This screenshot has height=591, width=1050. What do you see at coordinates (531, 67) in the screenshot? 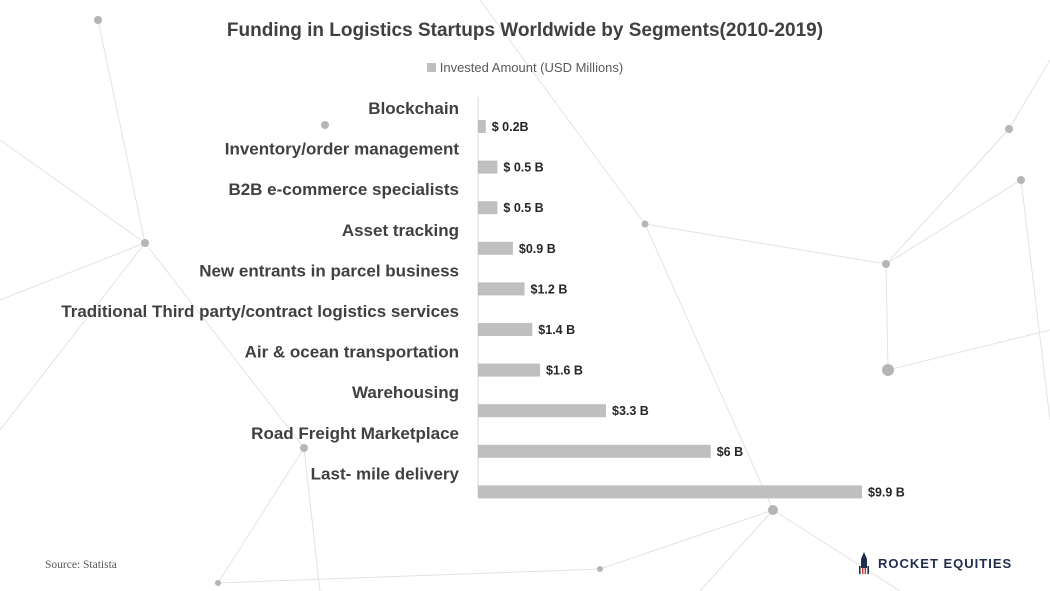
I see `legend-label: Invested Amount (USD Millions)` at bounding box center [531, 67].